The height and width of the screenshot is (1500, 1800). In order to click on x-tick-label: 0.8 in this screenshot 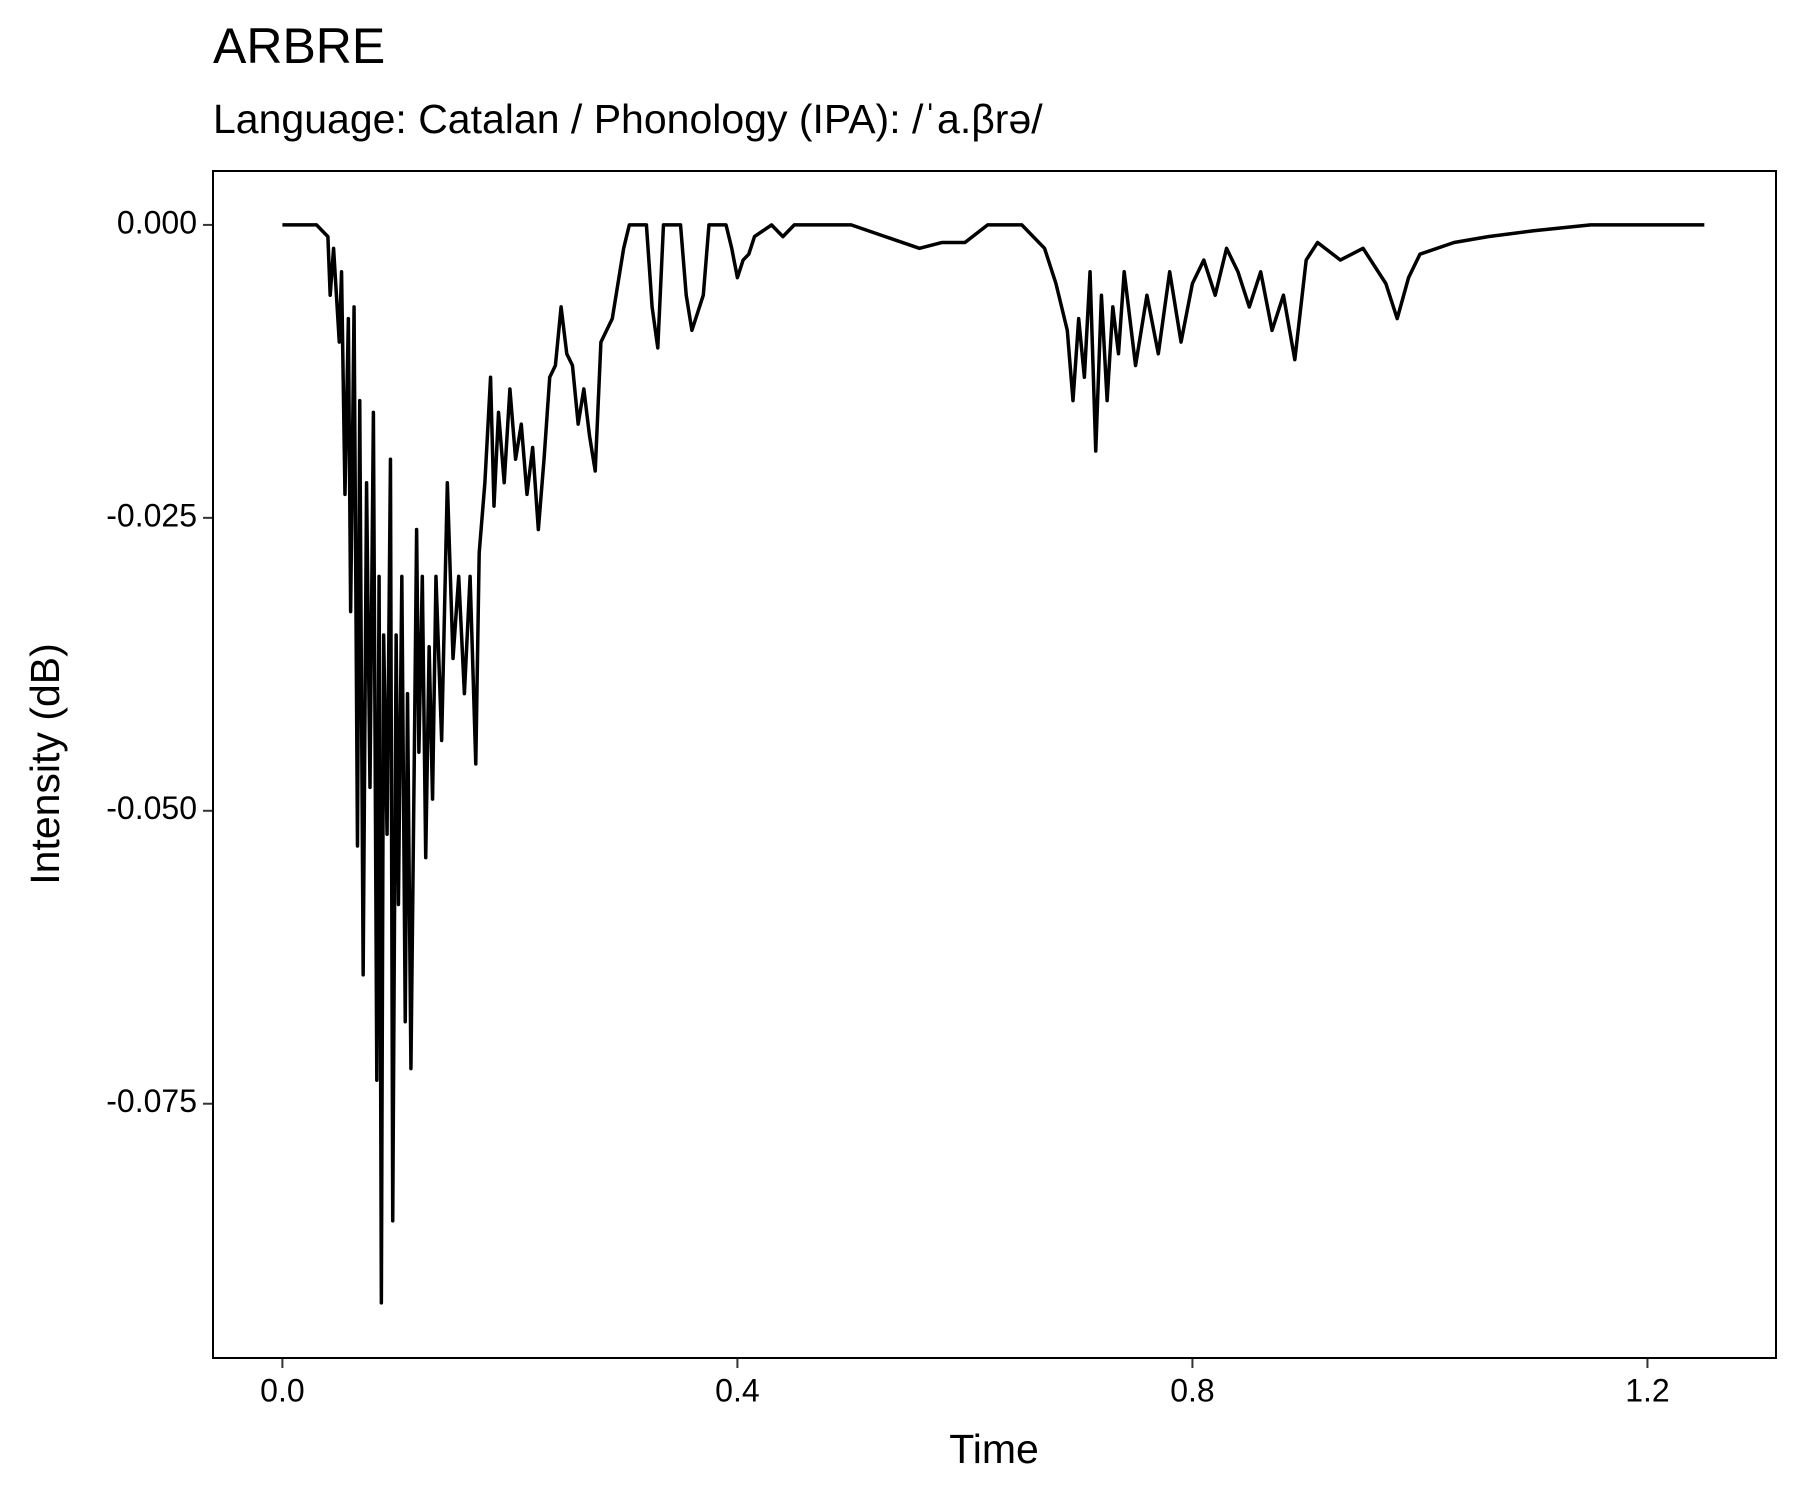, I will do `click(1192, 1390)`.